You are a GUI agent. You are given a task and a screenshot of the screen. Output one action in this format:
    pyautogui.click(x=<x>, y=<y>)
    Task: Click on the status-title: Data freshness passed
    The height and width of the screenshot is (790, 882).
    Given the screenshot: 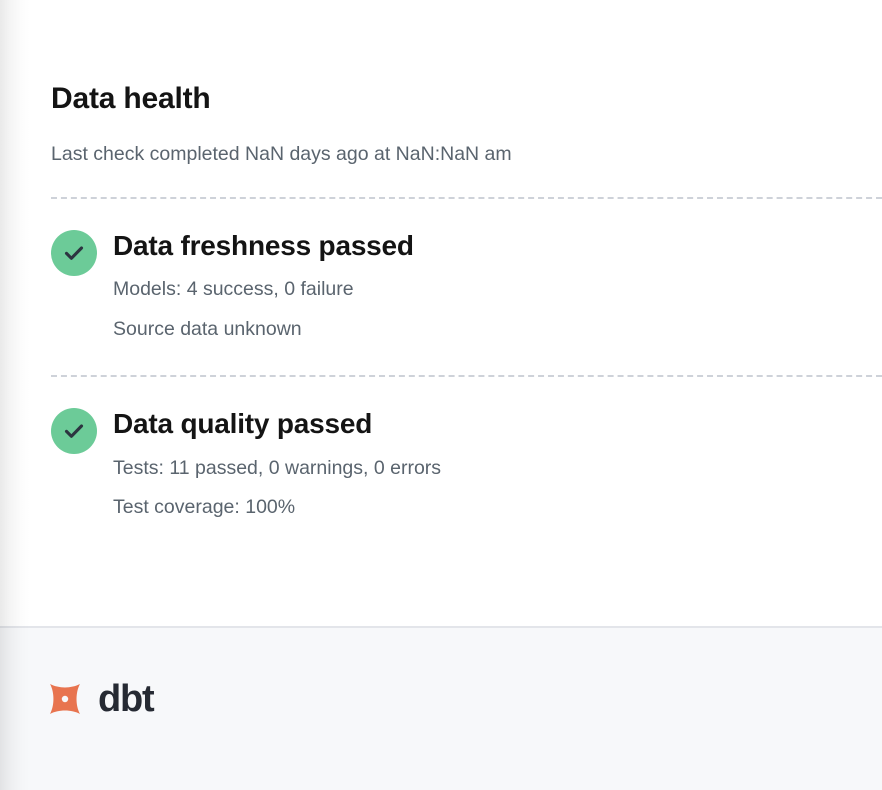 What is the action you would take?
    pyautogui.click(x=263, y=245)
    